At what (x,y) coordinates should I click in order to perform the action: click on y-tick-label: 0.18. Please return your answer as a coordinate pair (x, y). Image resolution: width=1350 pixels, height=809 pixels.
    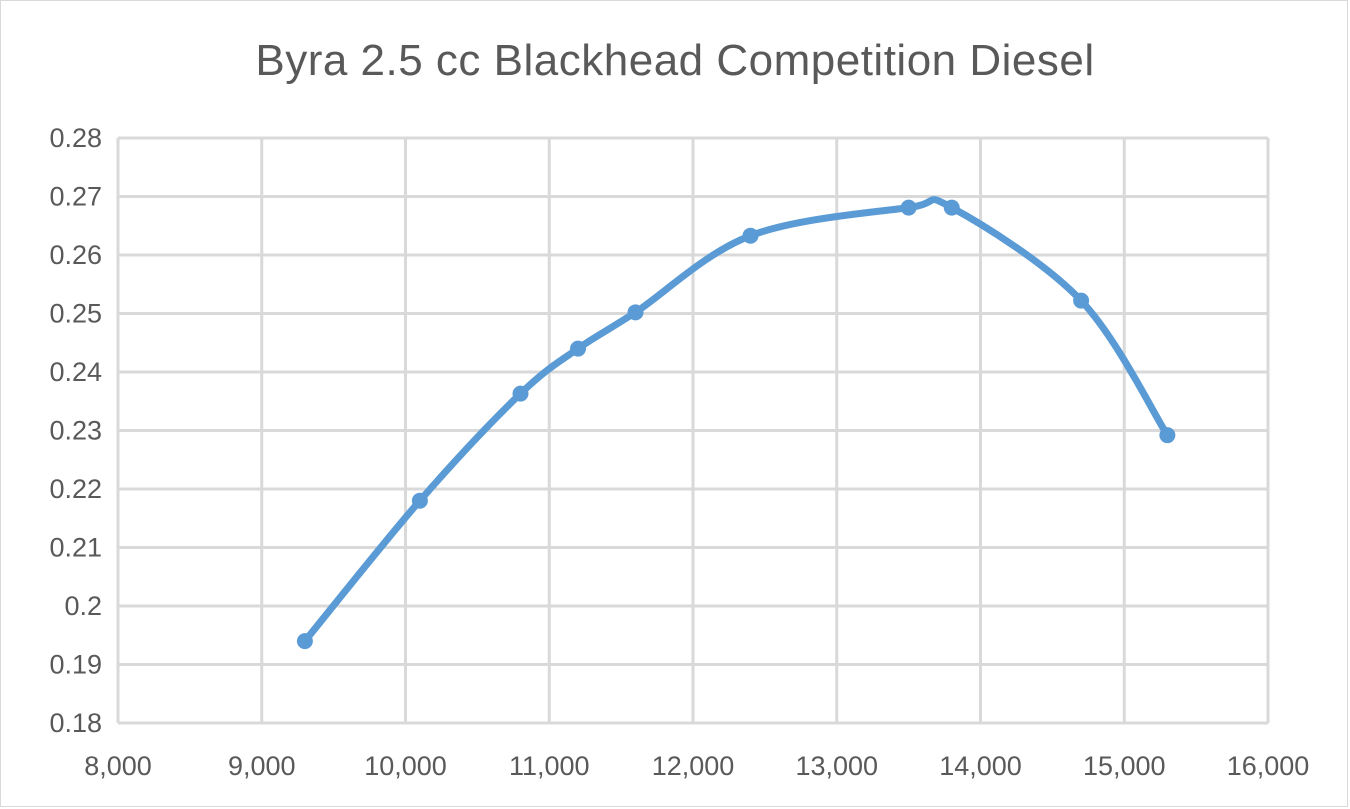
    Looking at the image, I should click on (75, 723).